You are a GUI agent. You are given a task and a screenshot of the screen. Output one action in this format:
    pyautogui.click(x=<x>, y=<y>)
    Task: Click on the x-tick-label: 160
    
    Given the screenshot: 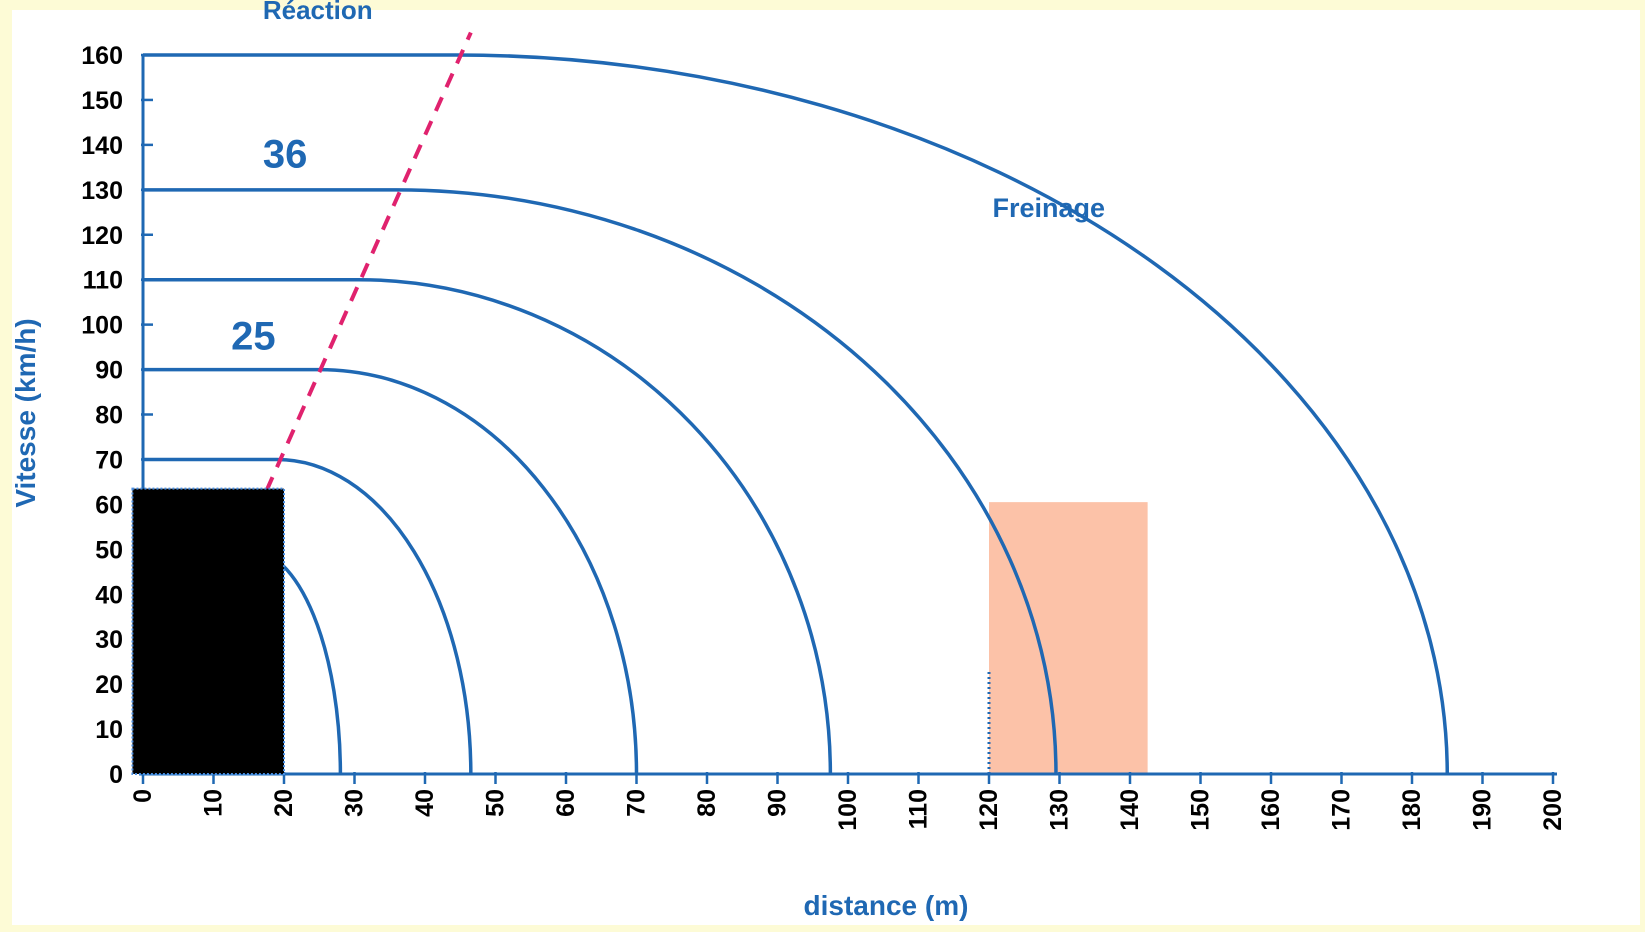 What is the action you would take?
    pyautogui.click(x=1271, y=810)
    